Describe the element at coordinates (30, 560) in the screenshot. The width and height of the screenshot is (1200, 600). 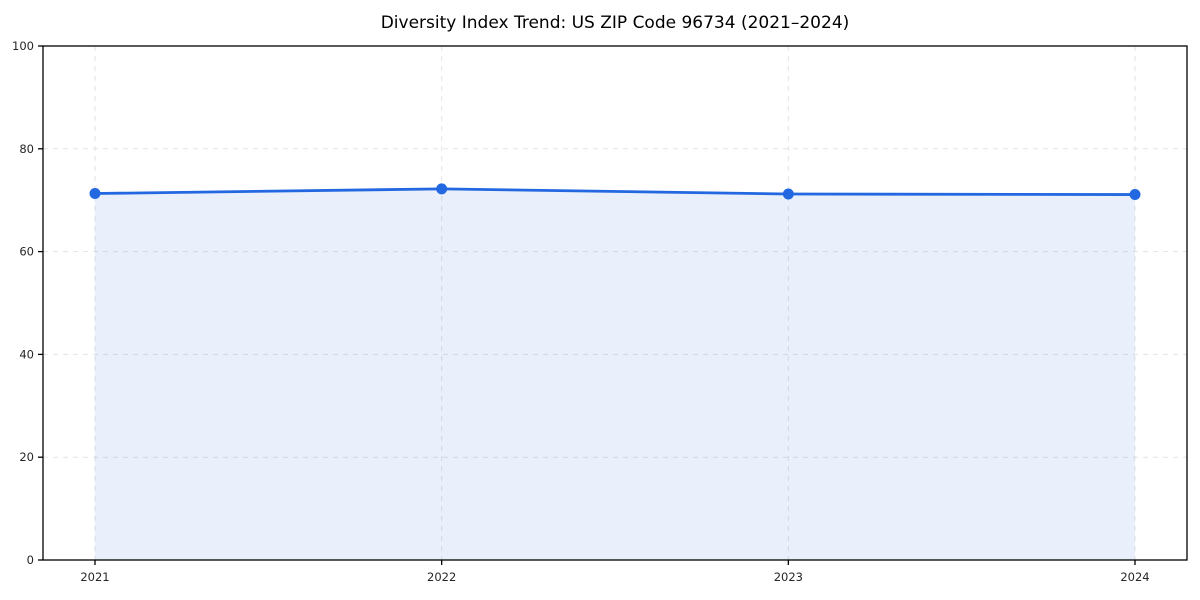
I see `y-tick-label: 0` at that location.